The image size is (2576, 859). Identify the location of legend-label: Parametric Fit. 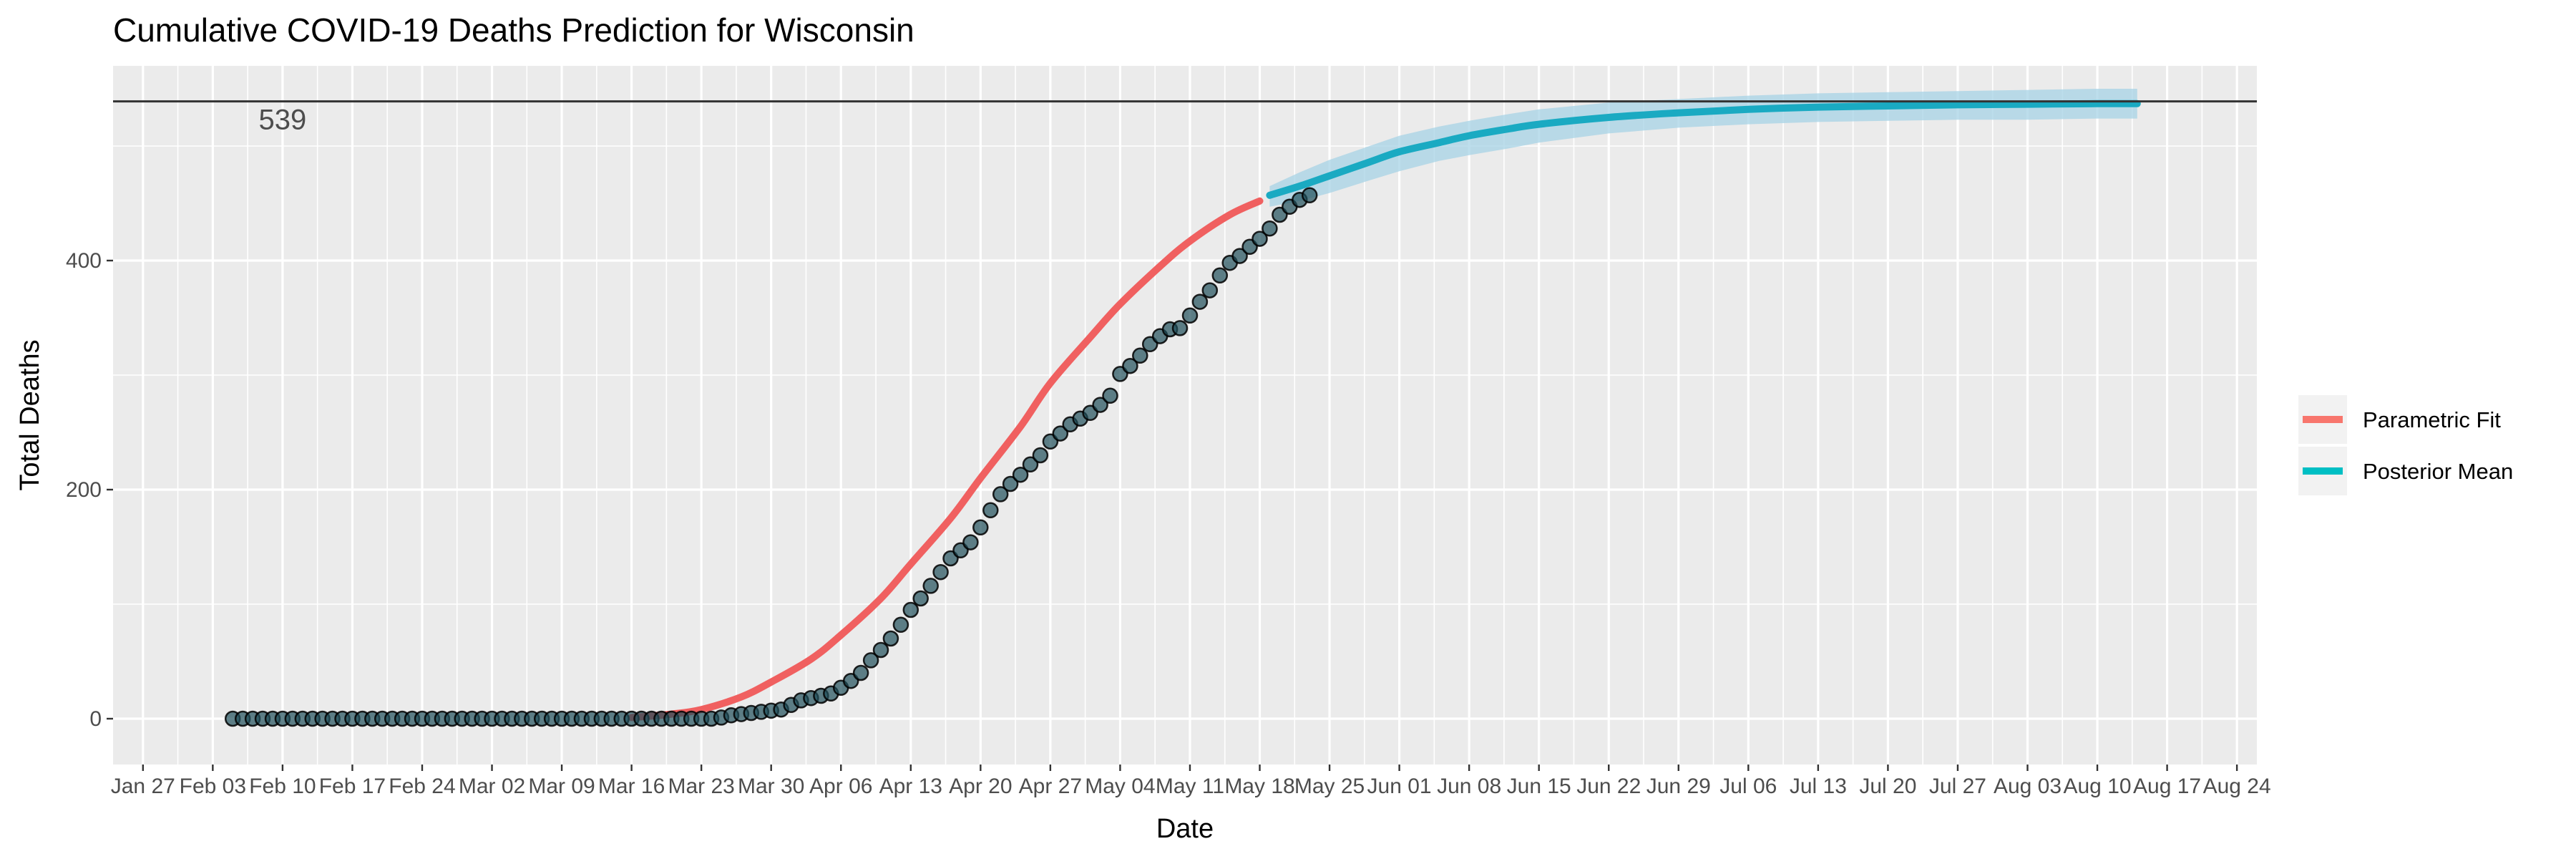
(2432, 419).